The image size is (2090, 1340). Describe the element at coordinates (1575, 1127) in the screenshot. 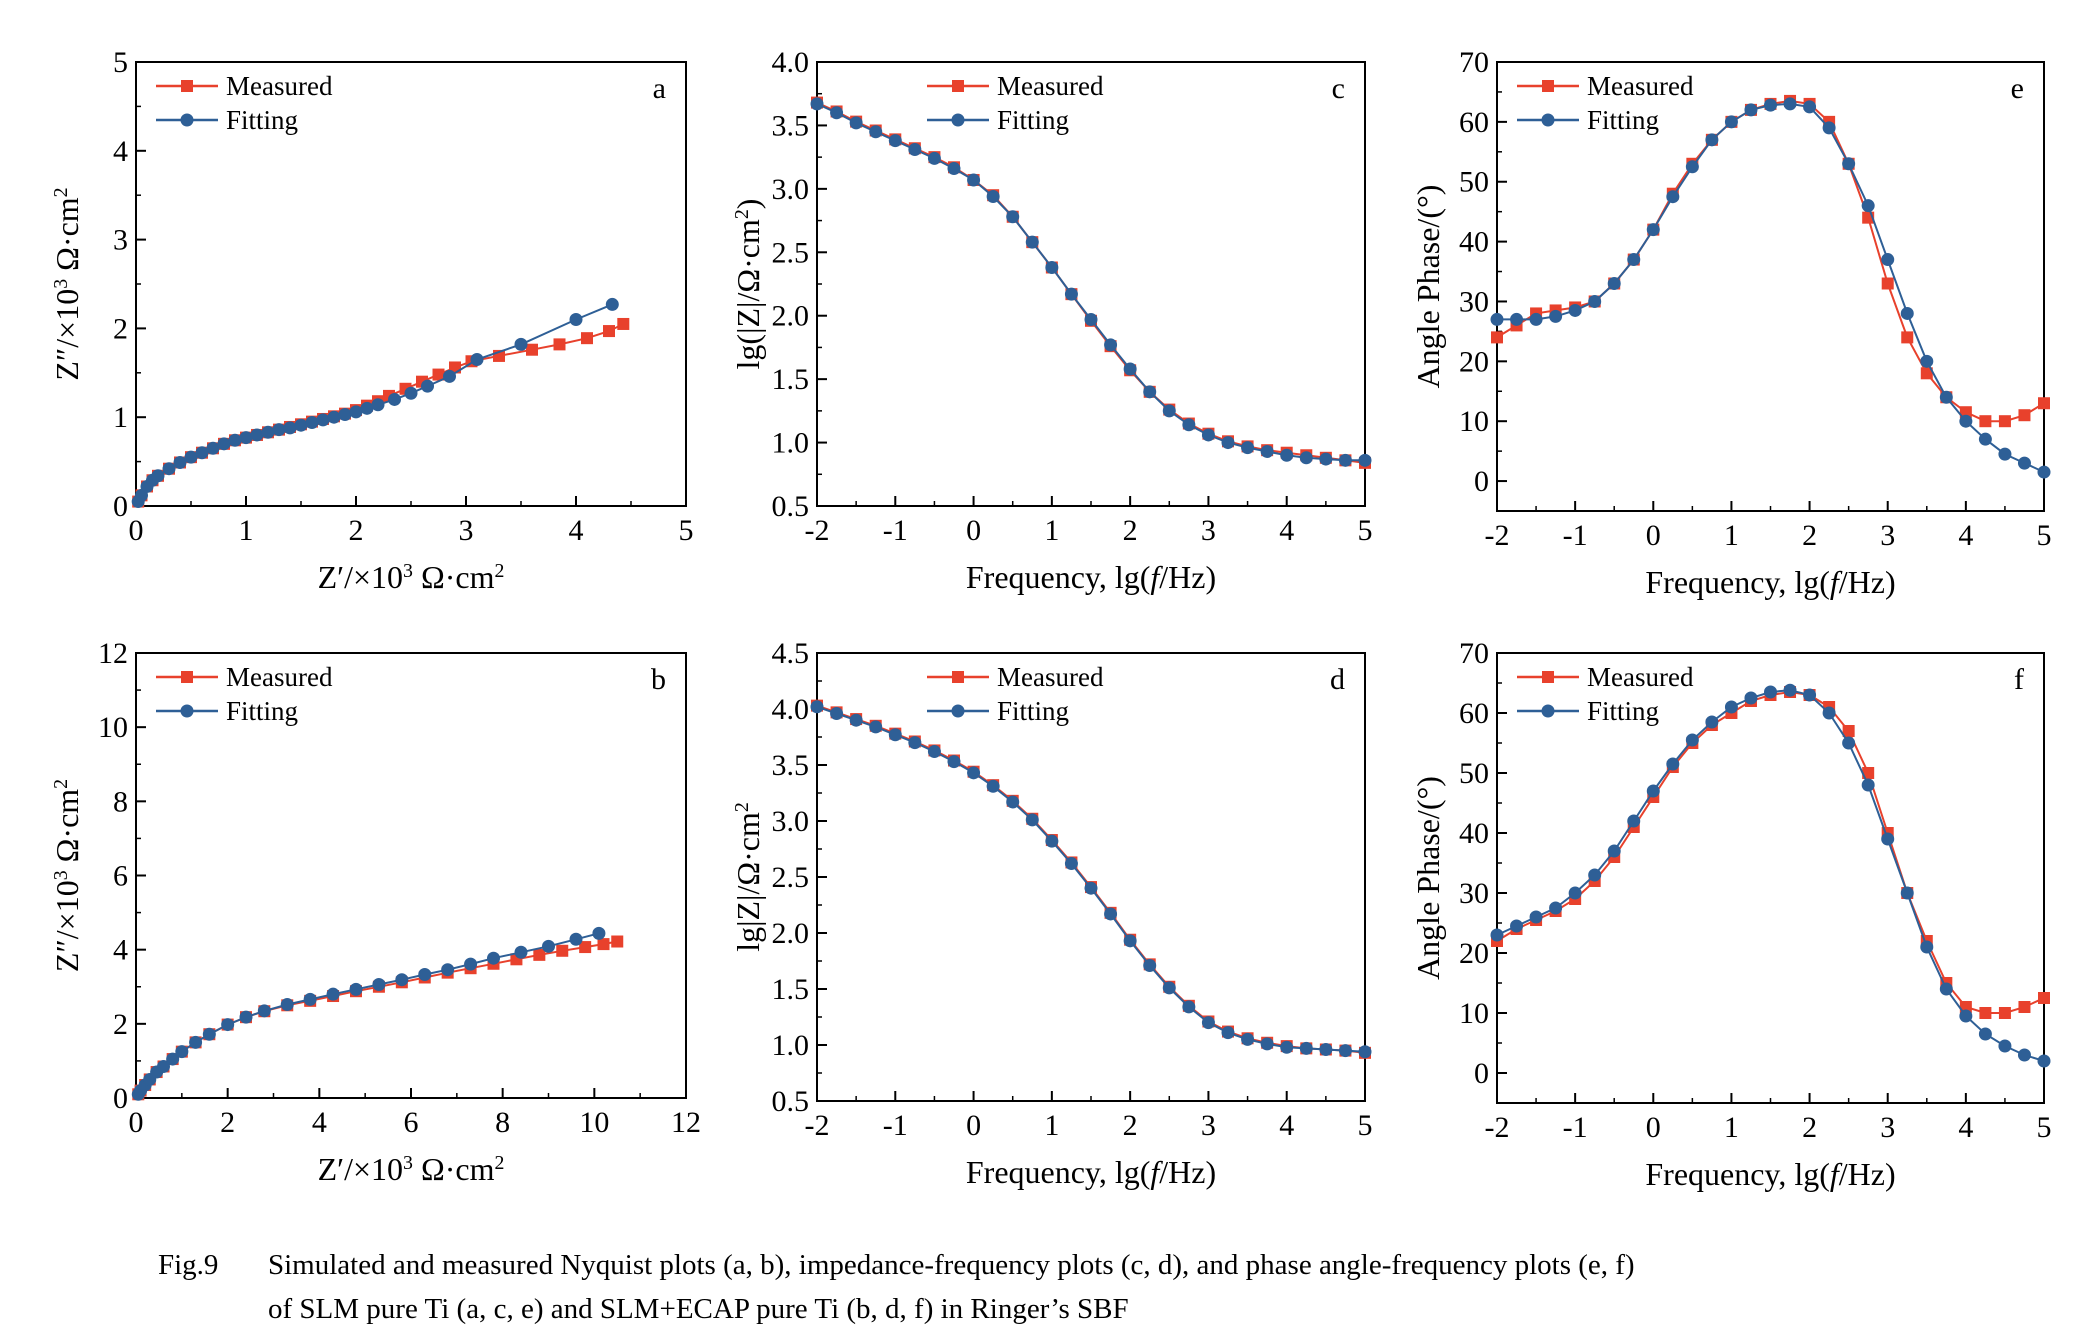

I see `x-tick-label: -1` at that location.